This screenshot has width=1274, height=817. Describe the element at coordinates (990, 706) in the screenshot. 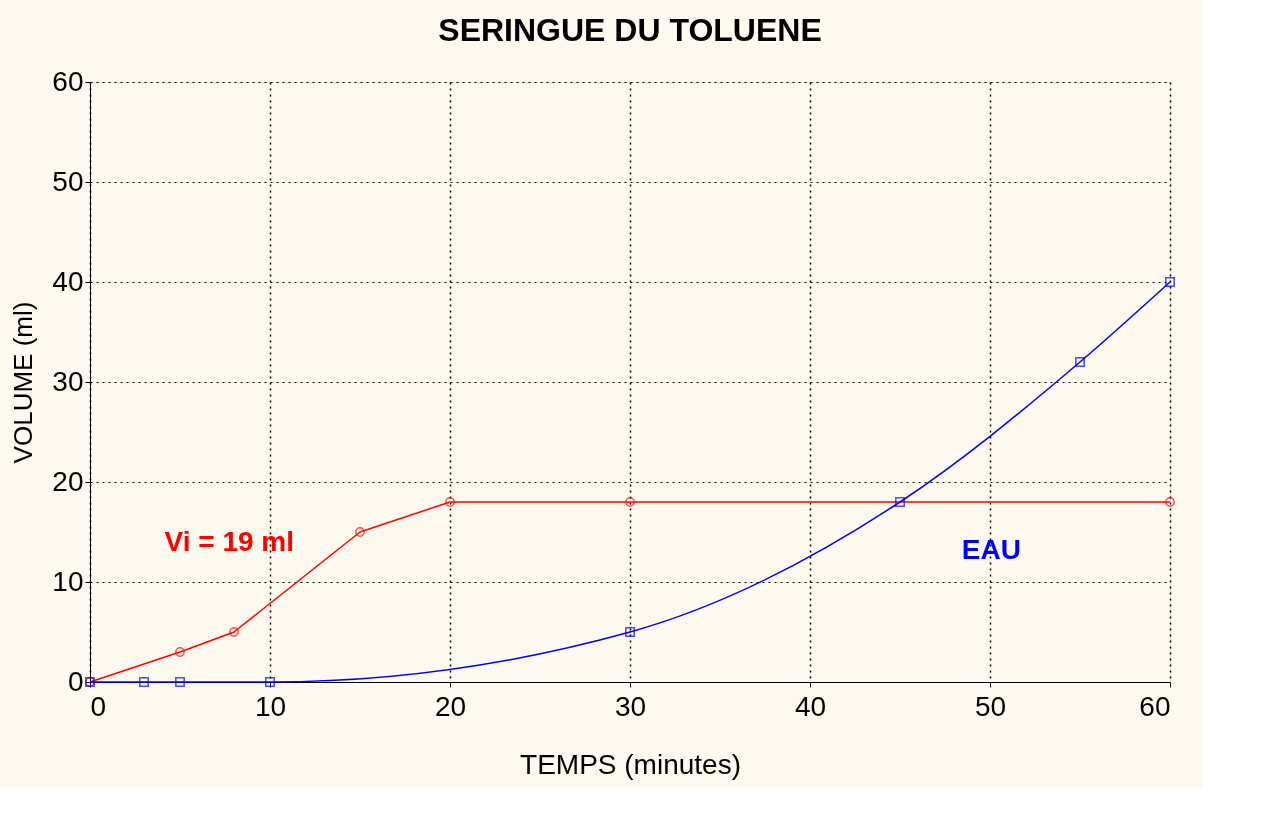

I see `x-tick-label: 50` at that location.